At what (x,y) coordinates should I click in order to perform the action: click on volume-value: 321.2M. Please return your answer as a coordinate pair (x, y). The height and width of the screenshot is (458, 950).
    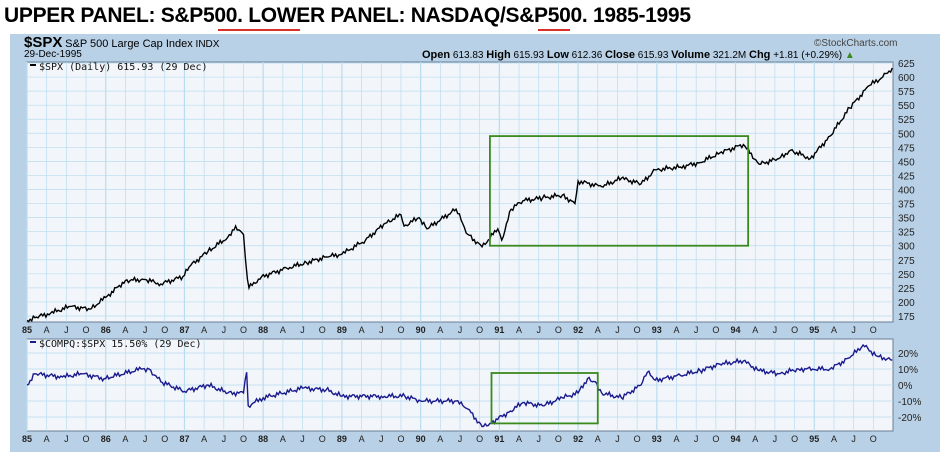
    Looking at the image, I should click on (729, 55).